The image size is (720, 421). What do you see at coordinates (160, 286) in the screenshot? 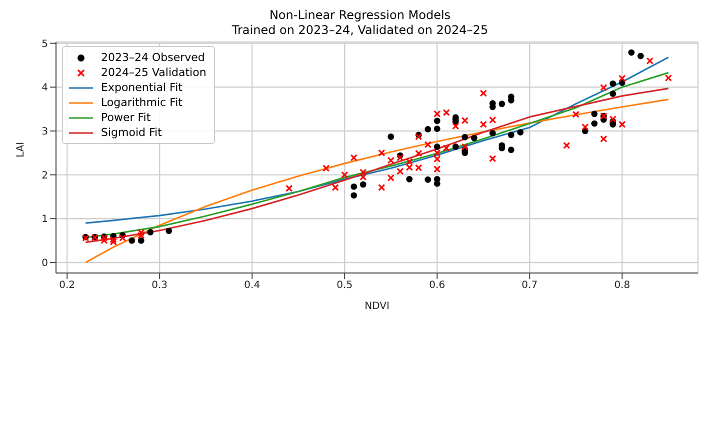
I see `x-tick-label: 0.3` at bounding box center [160, 286].